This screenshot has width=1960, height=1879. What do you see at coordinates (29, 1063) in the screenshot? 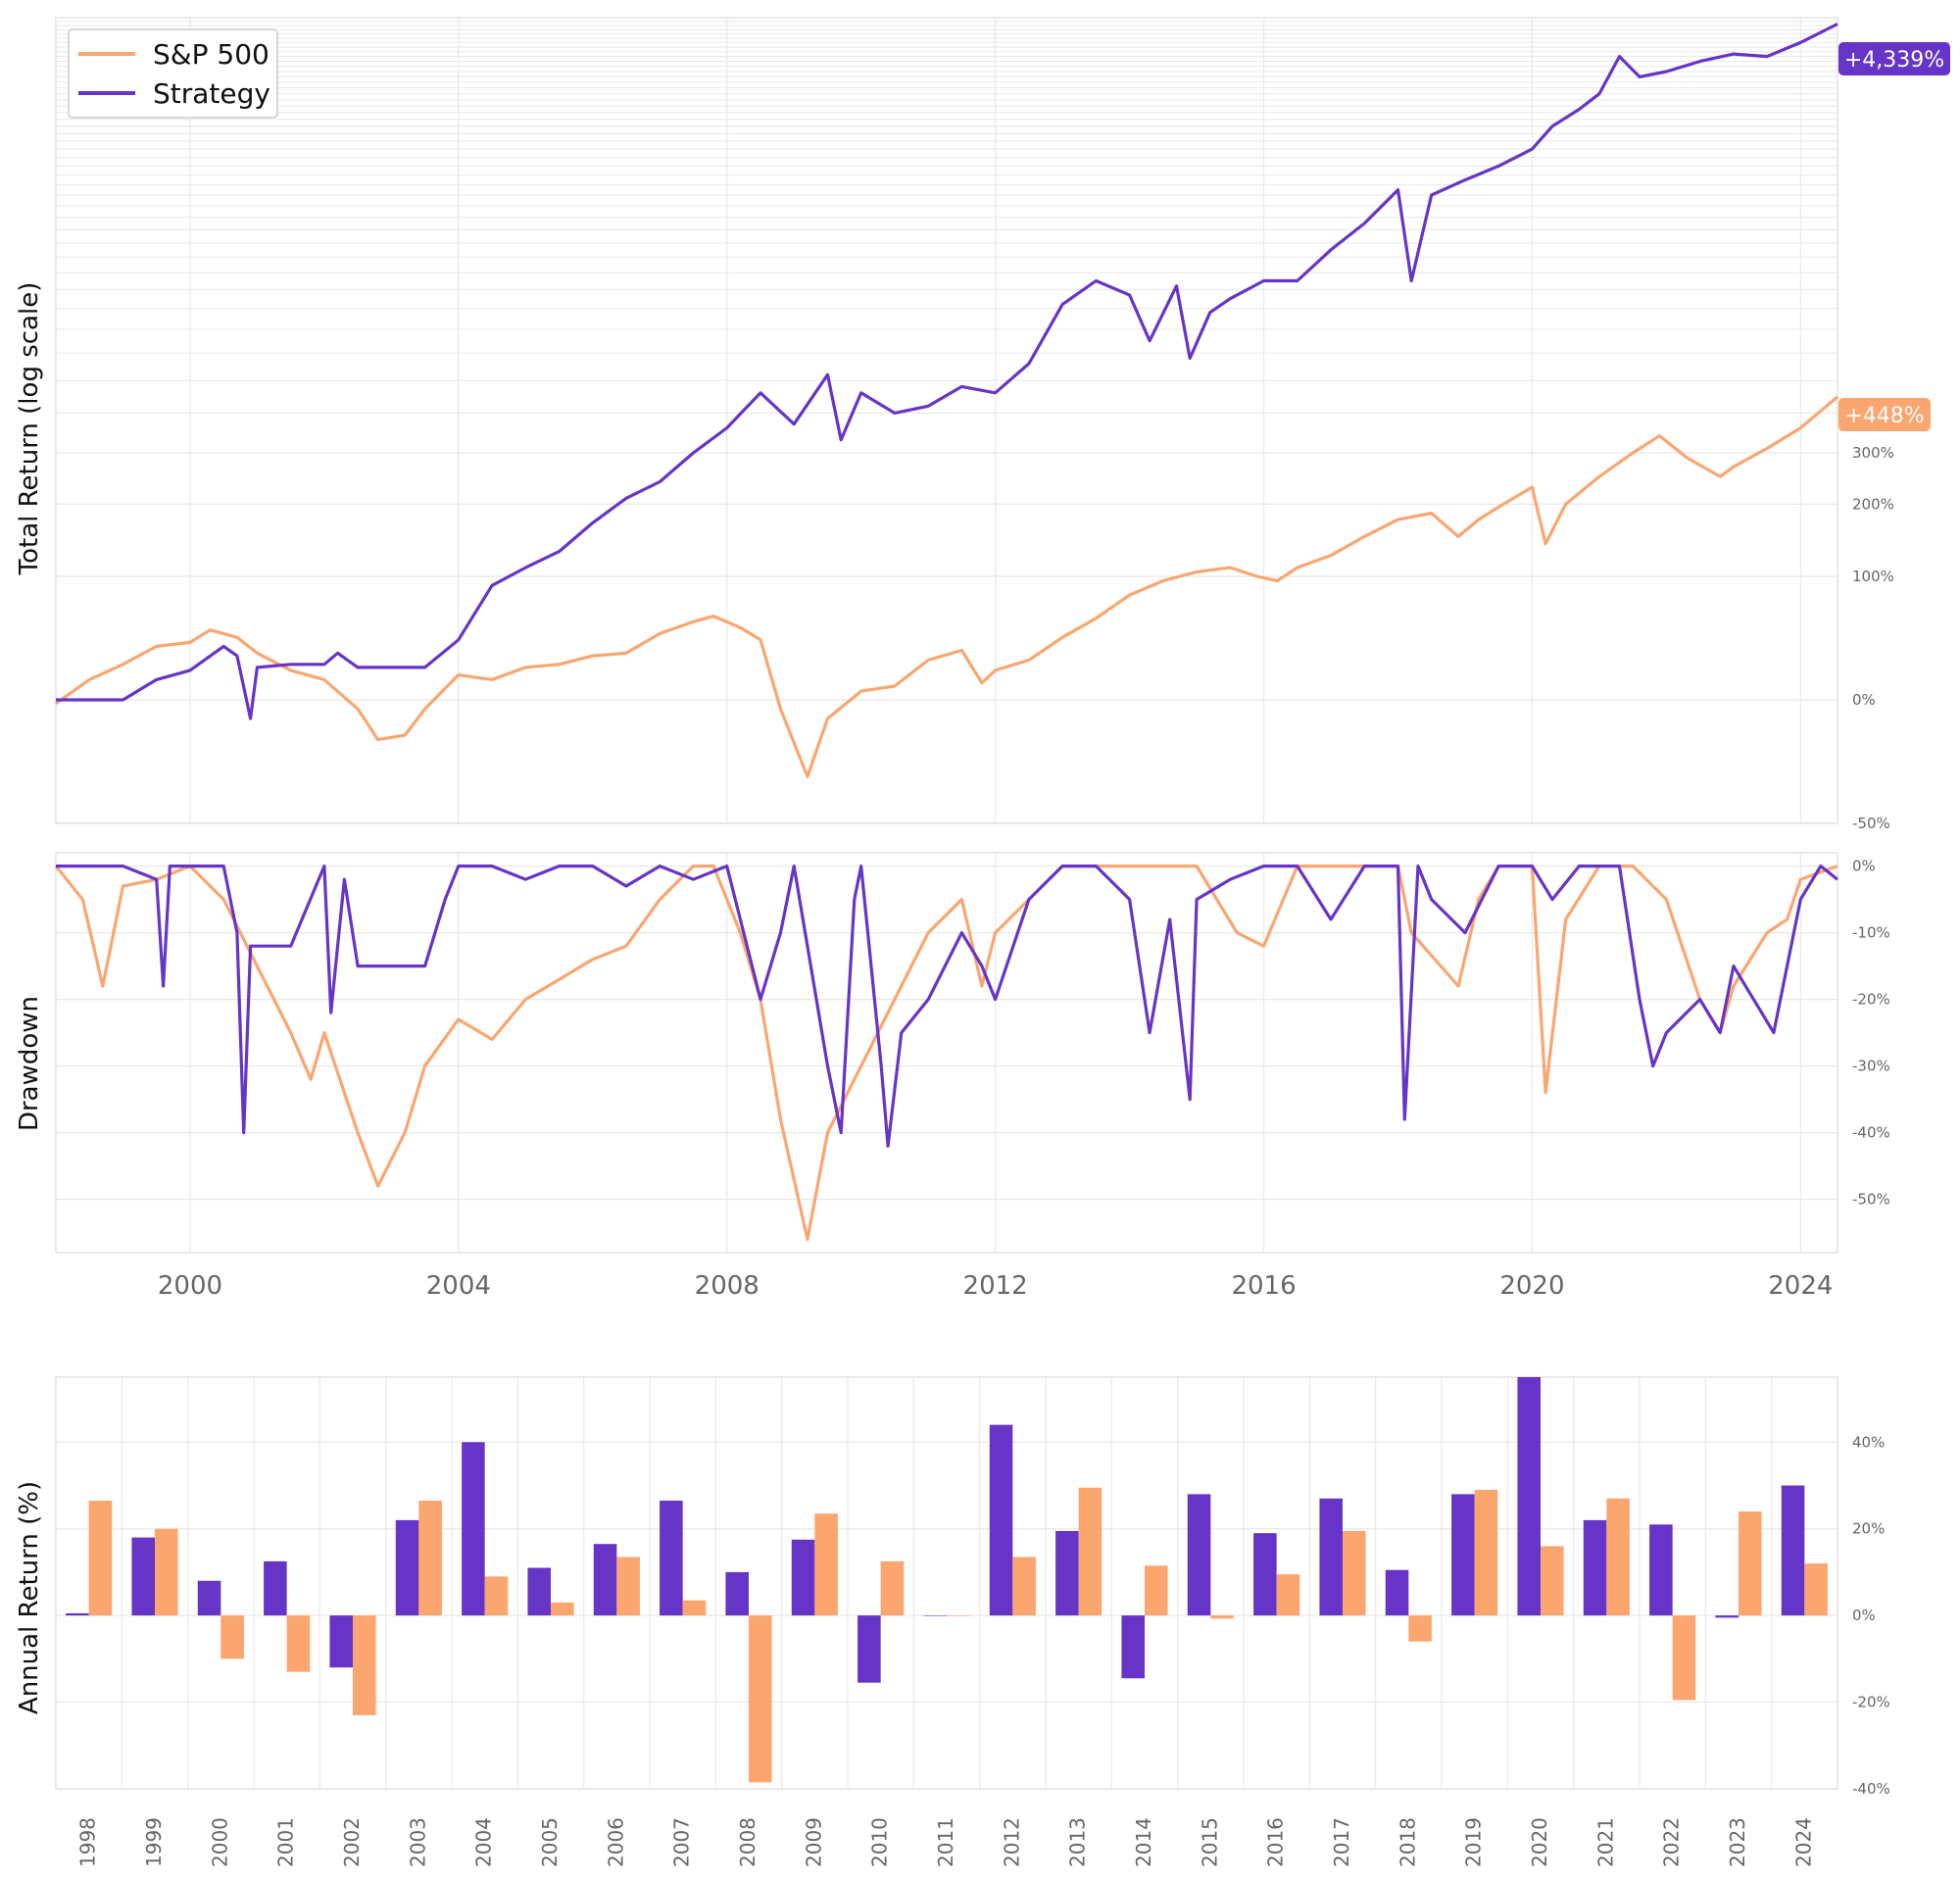
I see `drawdown-axis-label: Drawdown` at bounding box center [29, 1063].